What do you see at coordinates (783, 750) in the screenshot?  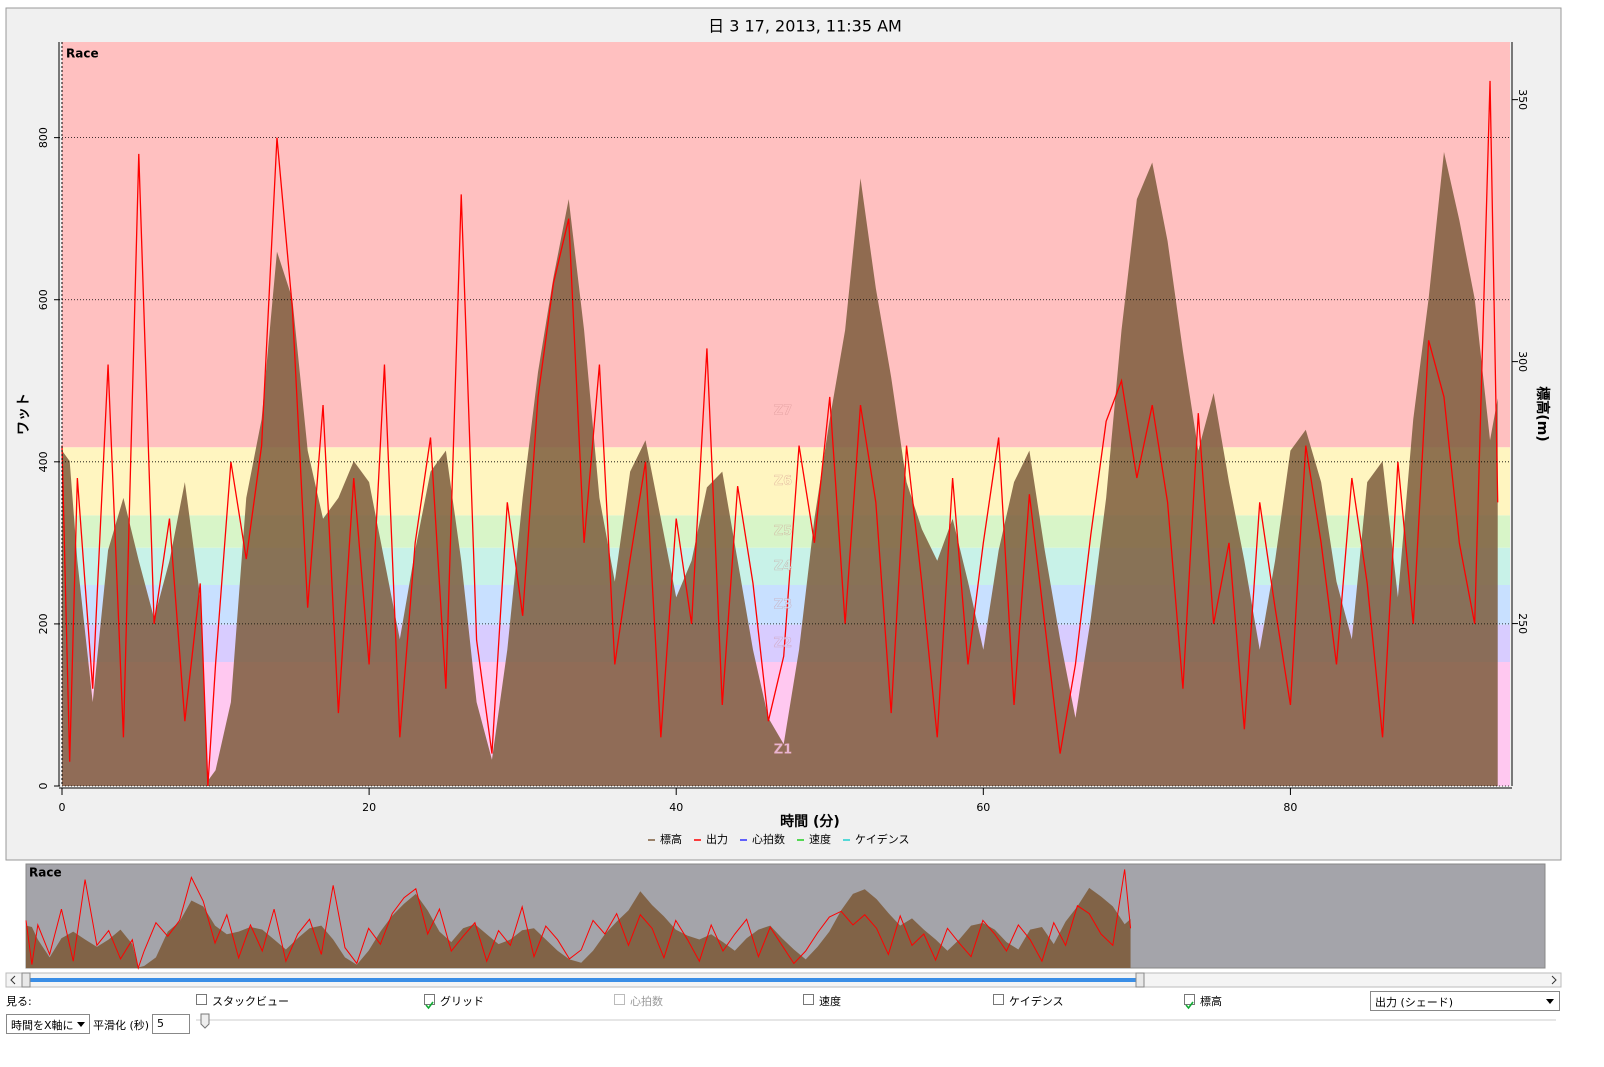 I see `zone-label: Z1` at bounding box center [783, 750].